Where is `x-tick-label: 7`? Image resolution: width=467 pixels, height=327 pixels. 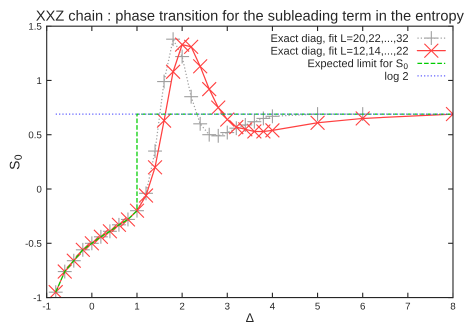
x-tick-label: 7 is located at coordinates (408, 306).